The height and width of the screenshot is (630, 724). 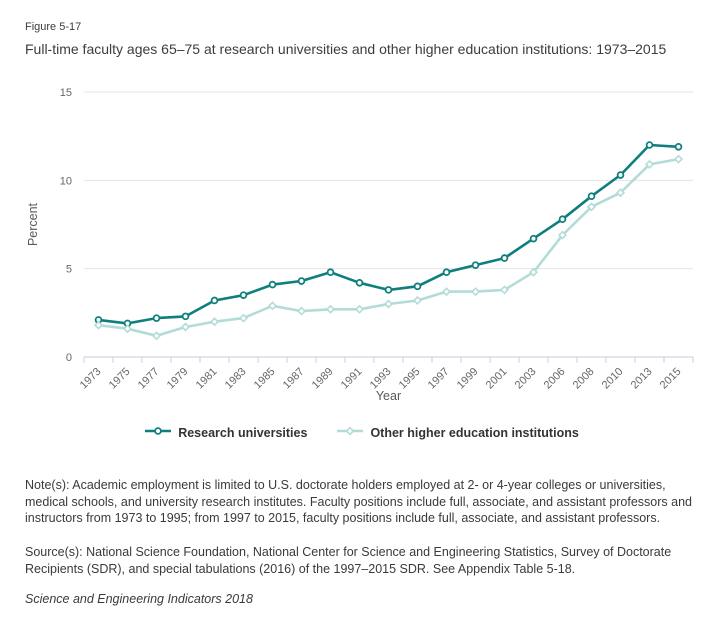 I want to click on figure-label: Figure 5-17, so click(x=53, y=27).